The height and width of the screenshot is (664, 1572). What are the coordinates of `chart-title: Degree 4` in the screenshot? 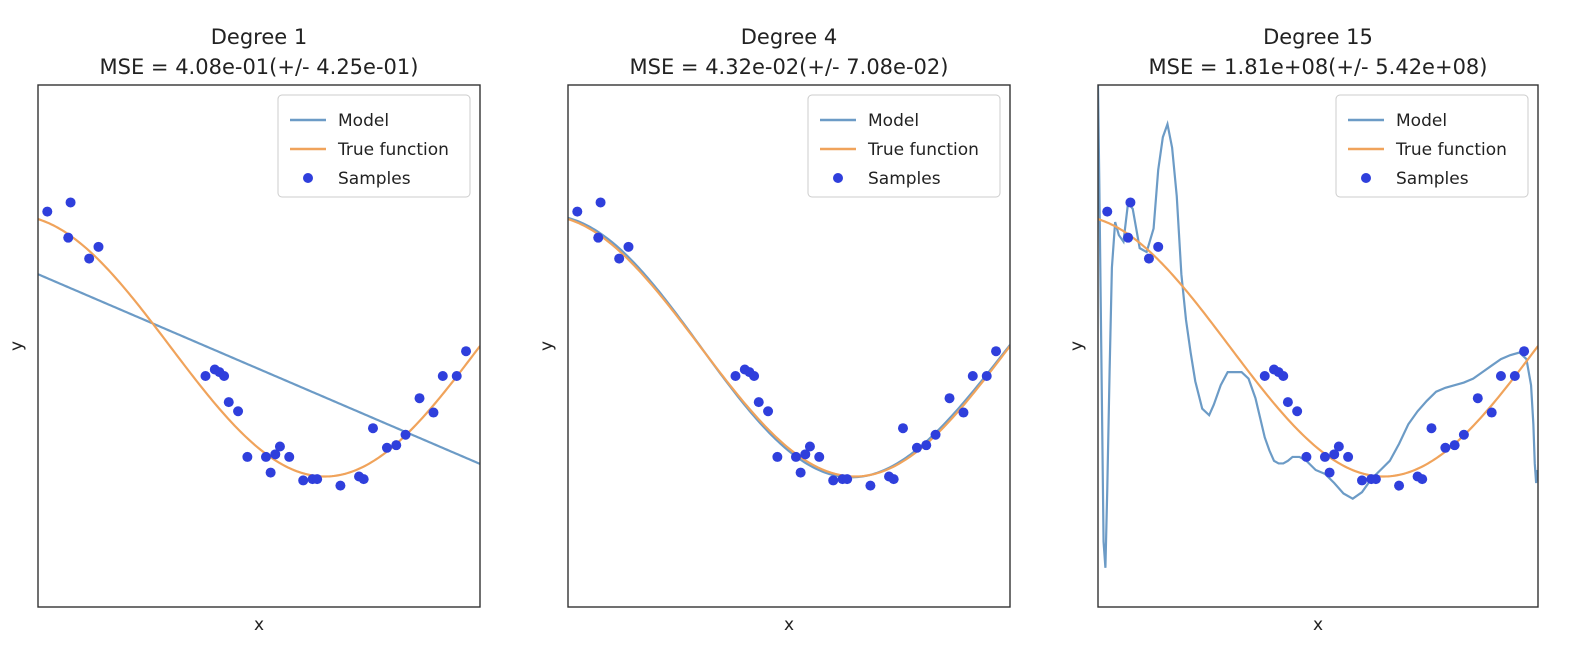 It's located at (789, 37).